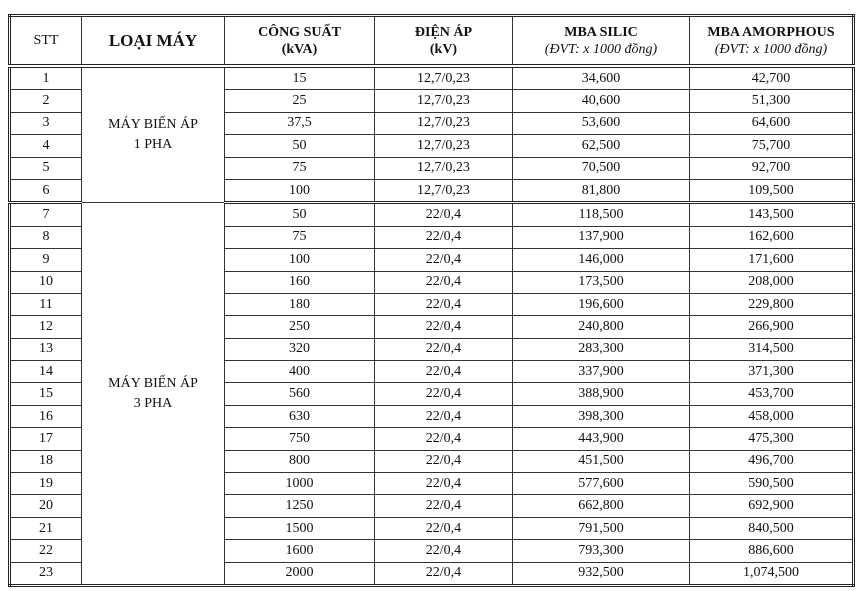 This screenshot has height=591, width=860. I want to click on table-row: 6 100 12,7/0,23 81,800 109,500, so click(431, 191).